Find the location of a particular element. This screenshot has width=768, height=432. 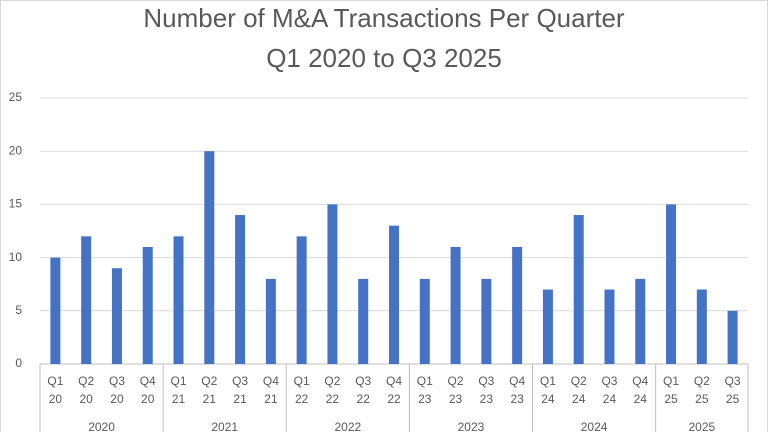

group-label: 2020 is located at coordinates (101, 426).